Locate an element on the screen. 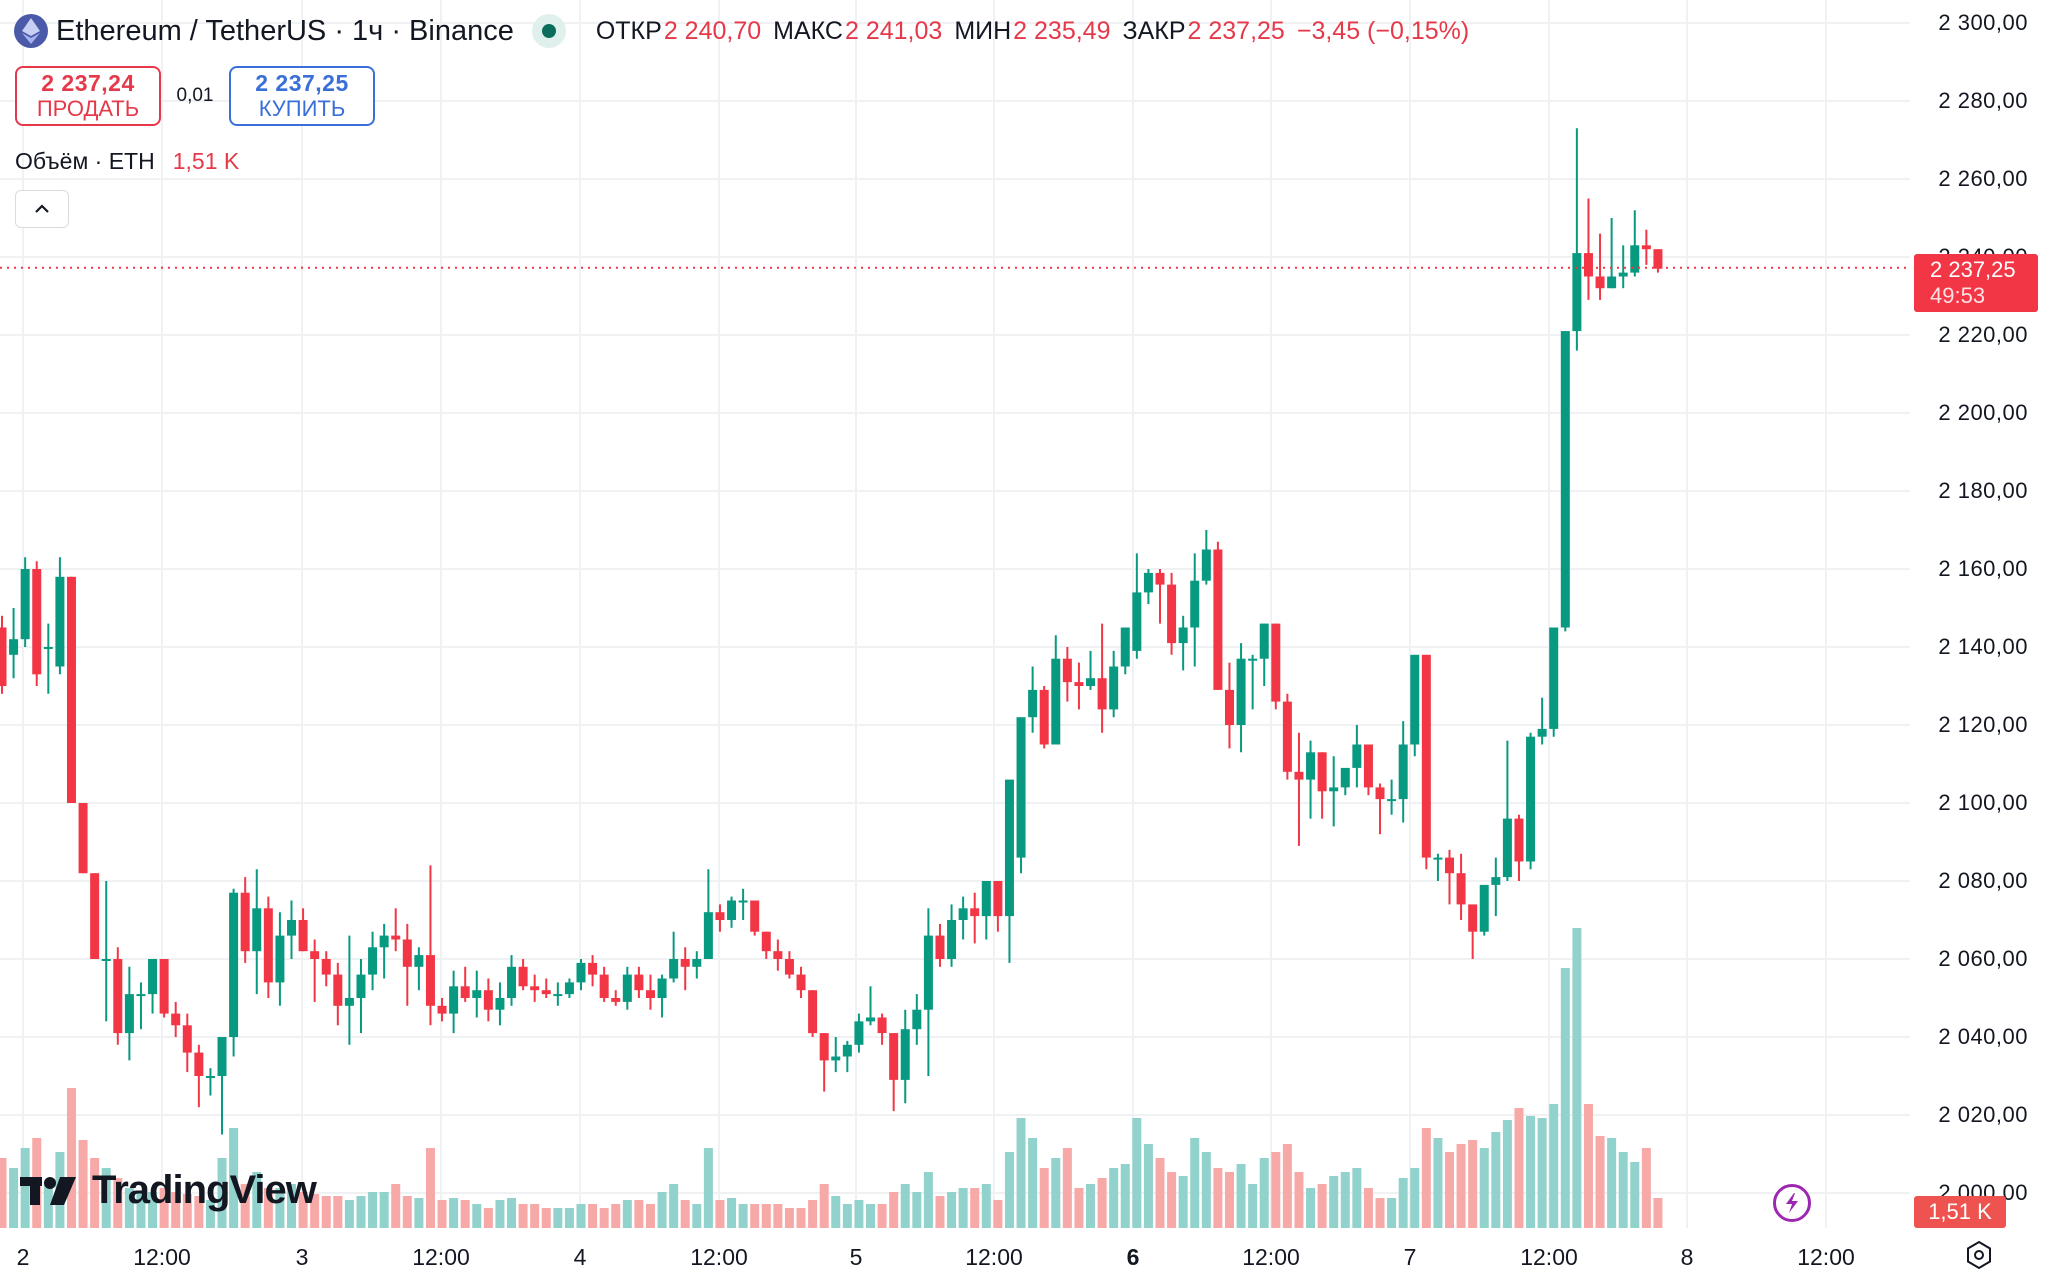  time-tick-label: 4 is located at coordinates (580, 1257).